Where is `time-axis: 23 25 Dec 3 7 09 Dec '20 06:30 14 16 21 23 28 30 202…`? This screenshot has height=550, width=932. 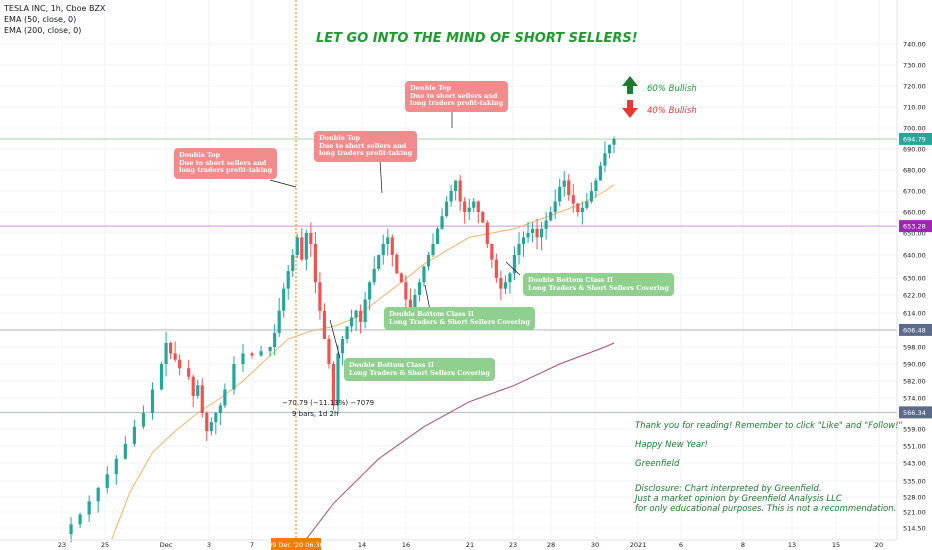 time-axis: 23 25 Dec 3 7 09 Dec '20 06:30 14 16 21 23 28 30 202… is located at coordinates (448, 544).